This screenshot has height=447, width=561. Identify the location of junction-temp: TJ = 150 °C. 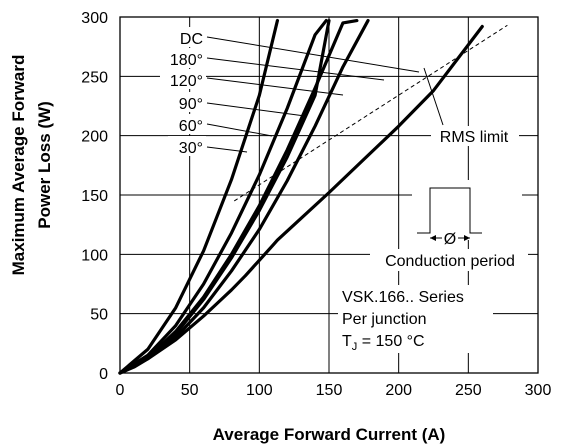
(383, 343).